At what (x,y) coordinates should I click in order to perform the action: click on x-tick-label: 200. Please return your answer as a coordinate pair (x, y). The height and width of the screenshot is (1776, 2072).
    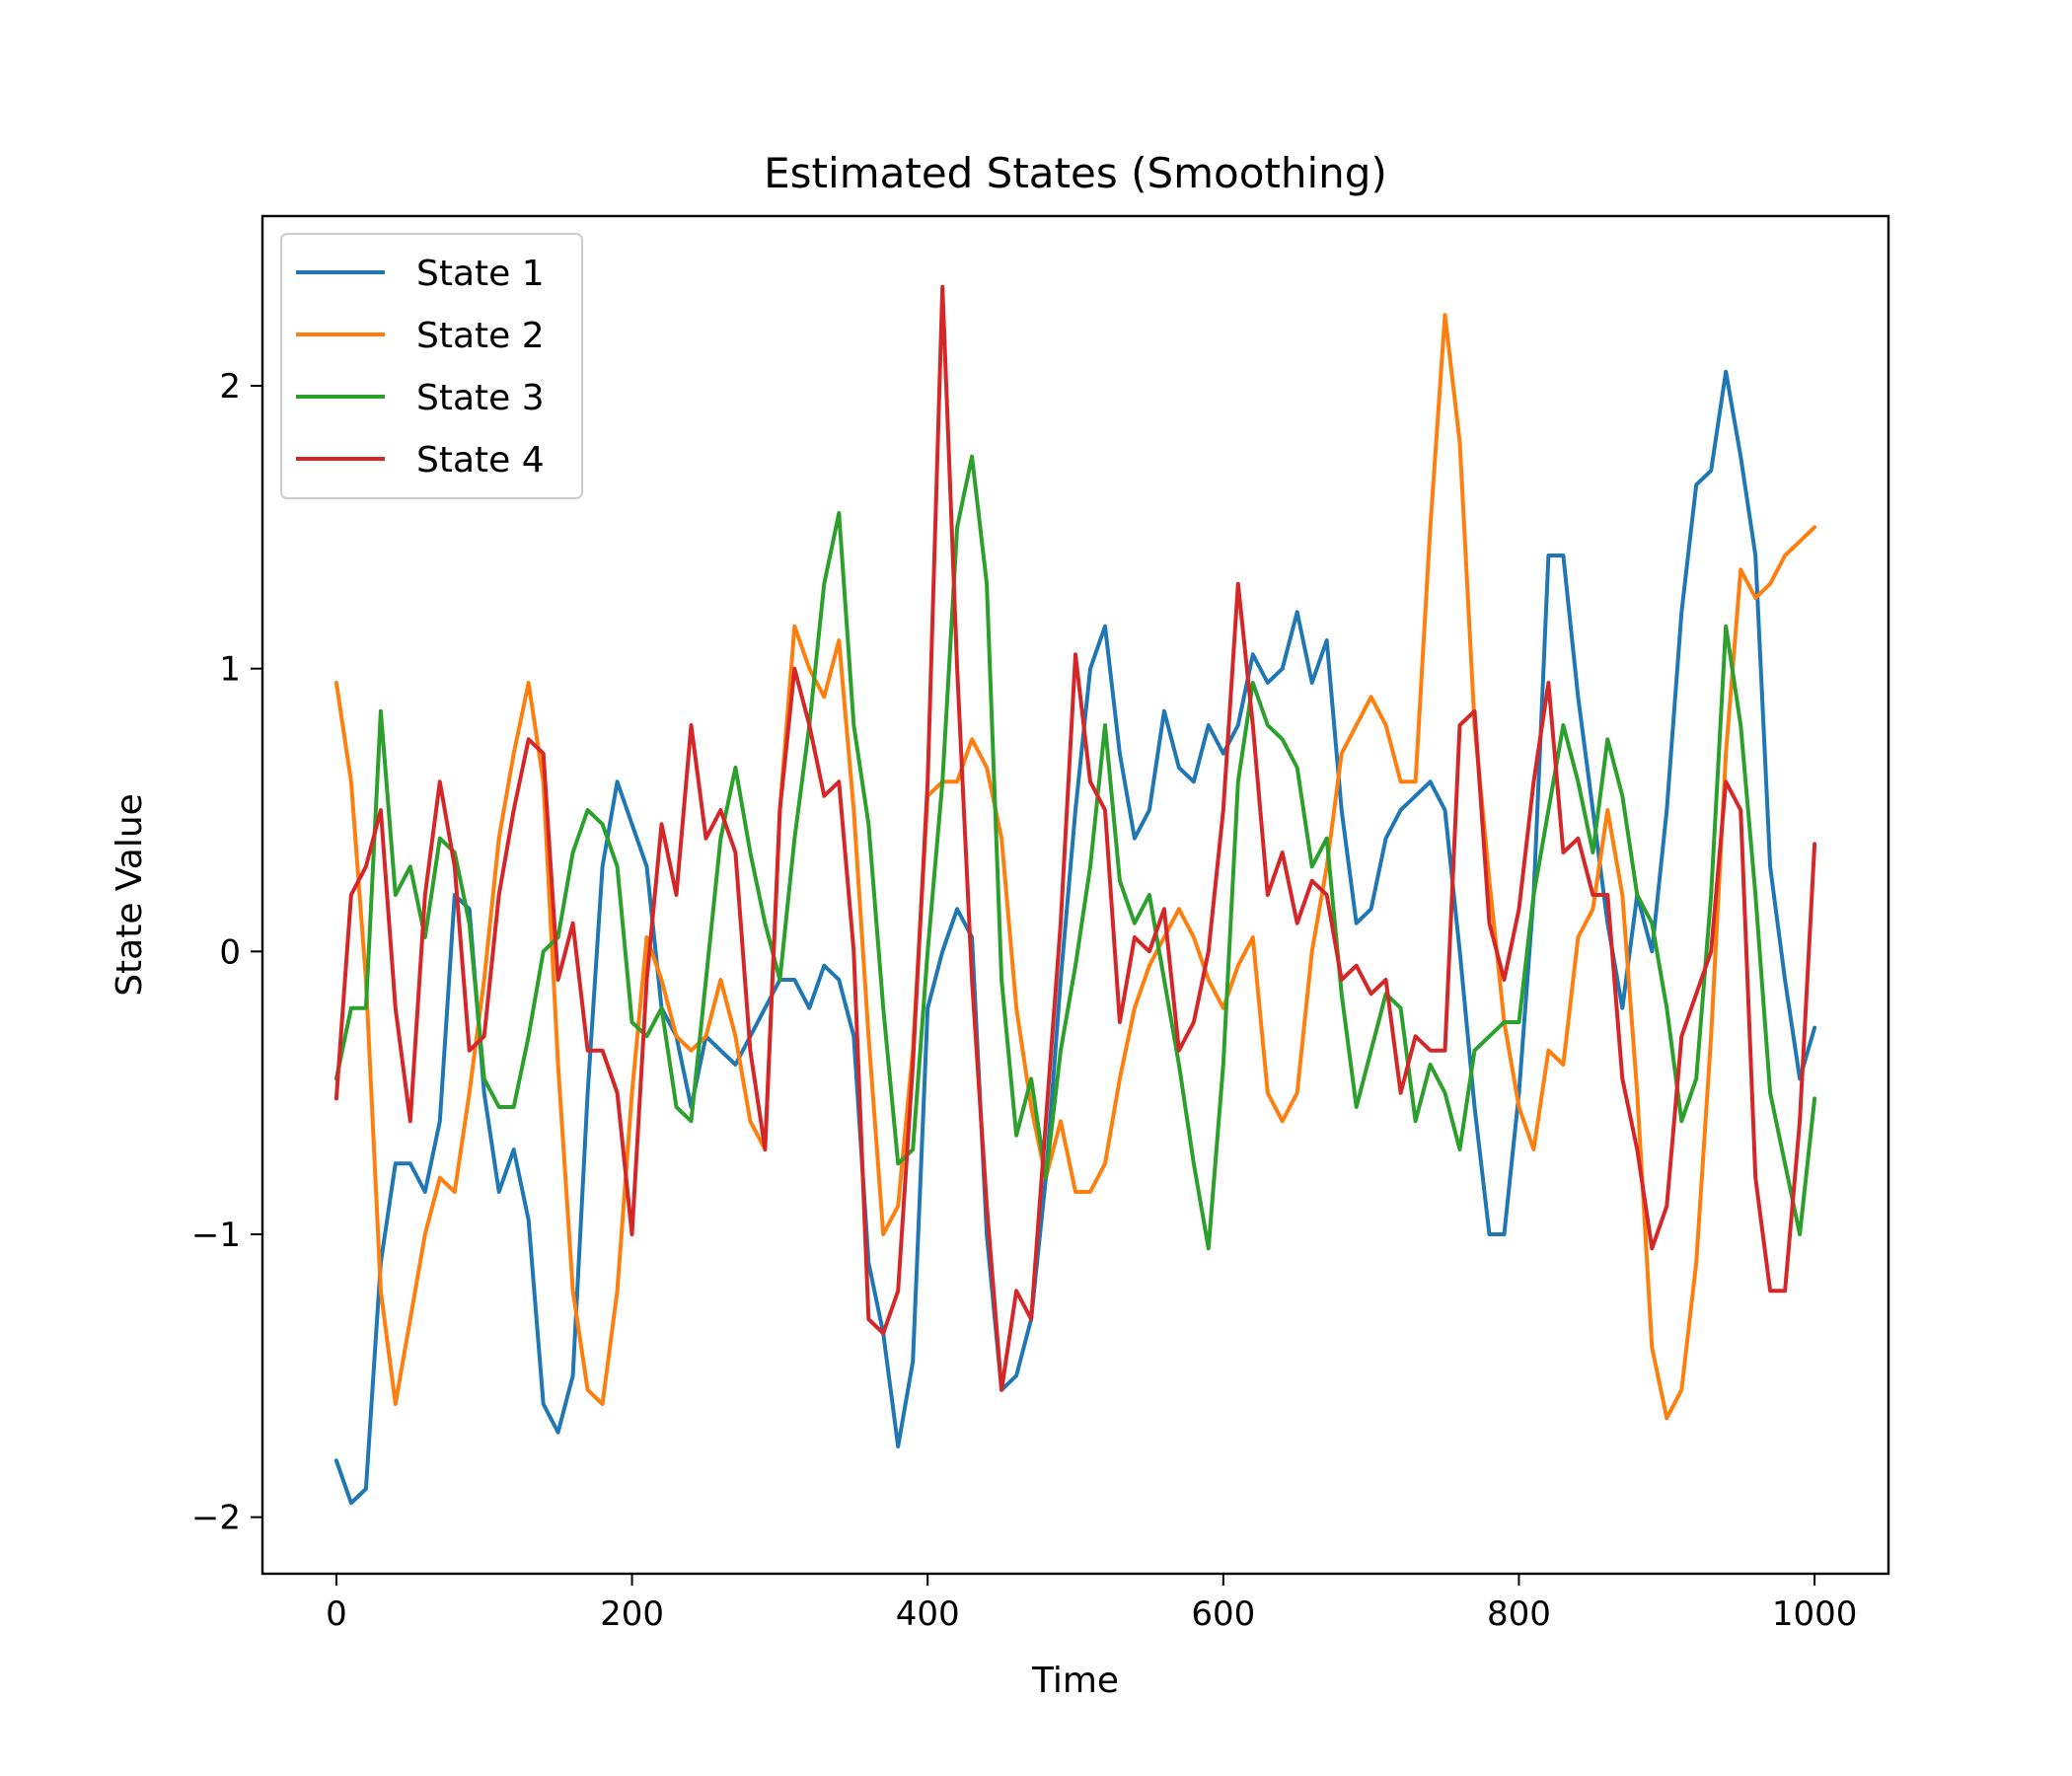
    Looking at the image, I should click on (632, 1614).